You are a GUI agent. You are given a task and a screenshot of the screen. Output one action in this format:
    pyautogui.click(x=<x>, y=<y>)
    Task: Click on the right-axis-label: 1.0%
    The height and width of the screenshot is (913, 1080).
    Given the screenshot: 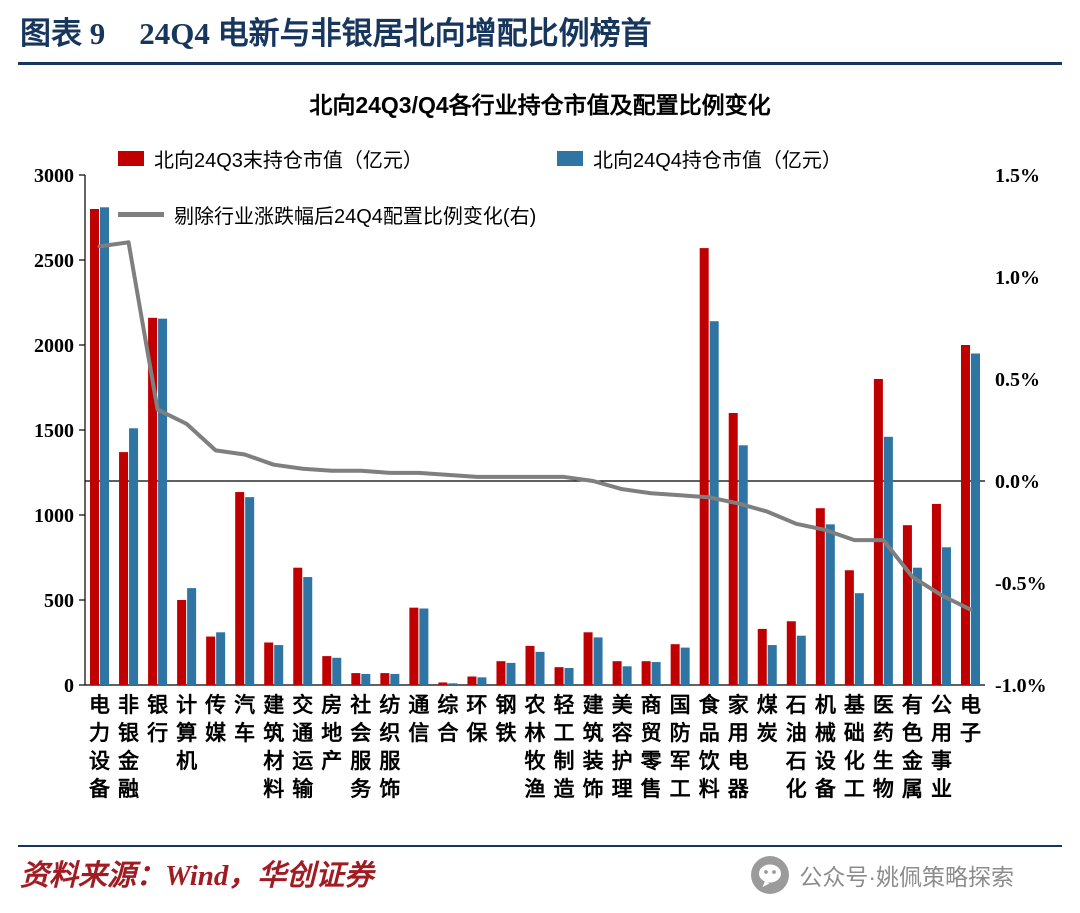 What is the action you would take?
    pyautogui.click(x=1017, y=278)
    